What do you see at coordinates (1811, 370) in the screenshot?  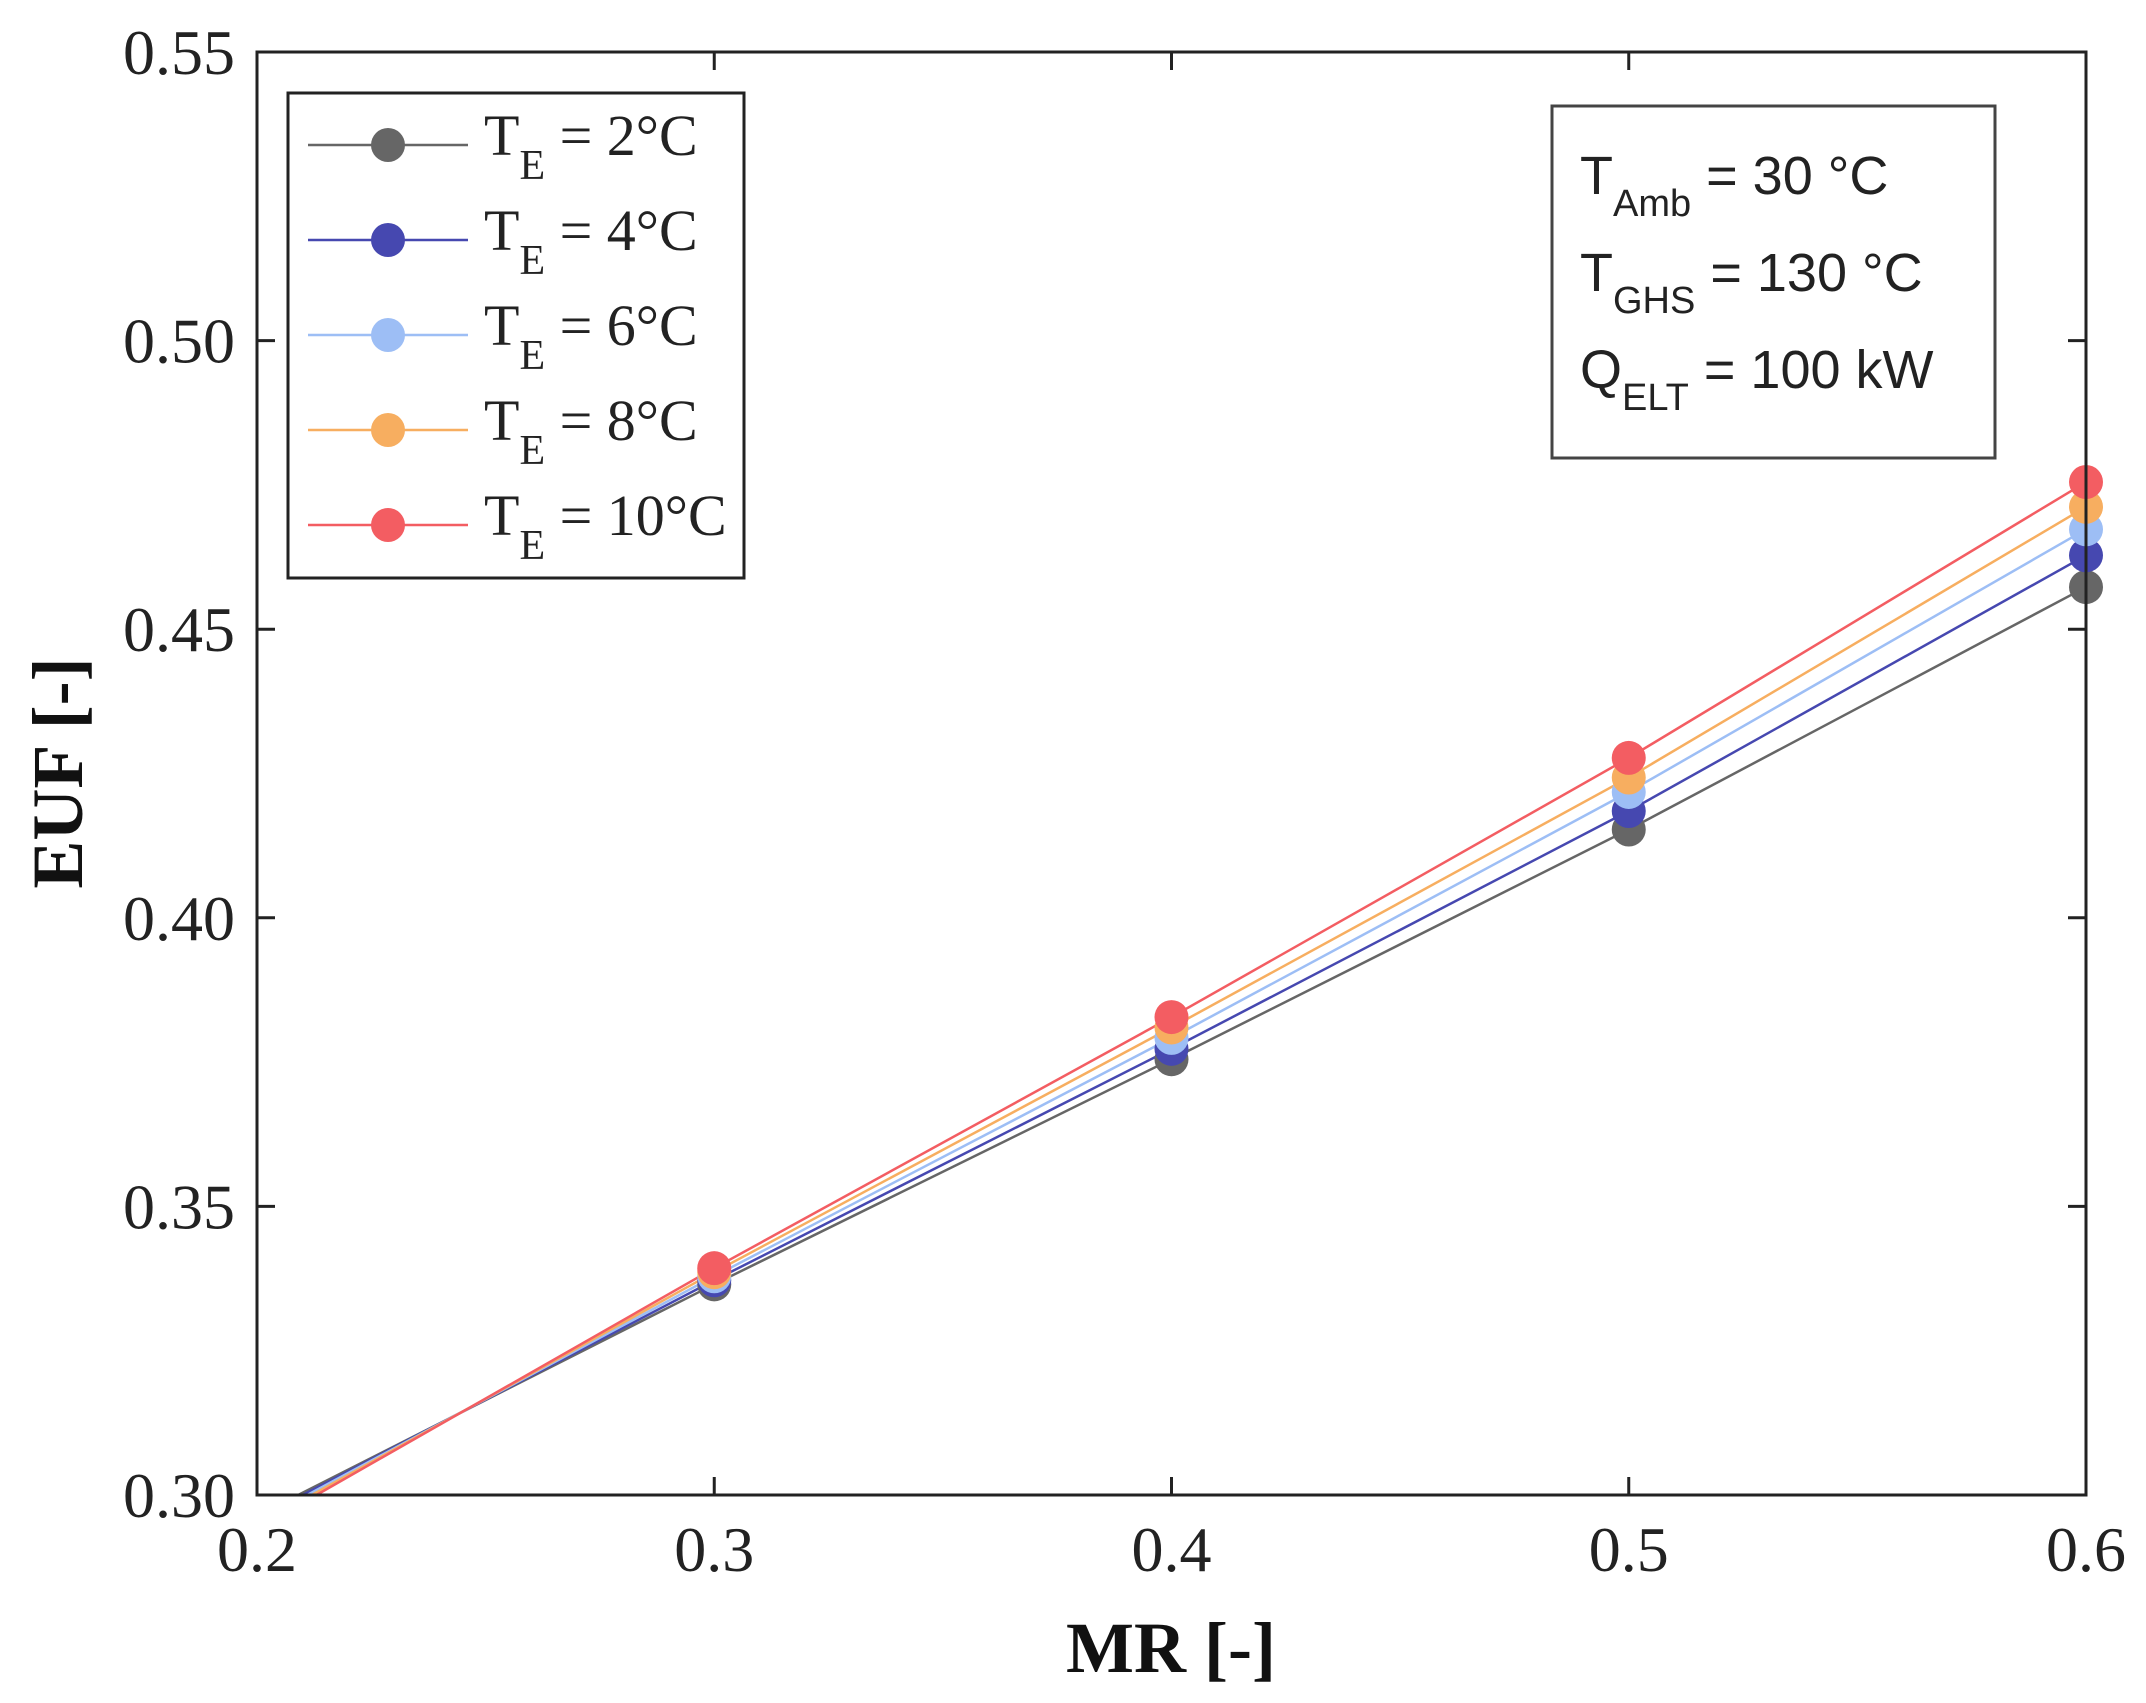 I see `annotation-rest: = 100 kW` at bounding box center [1811, 370].